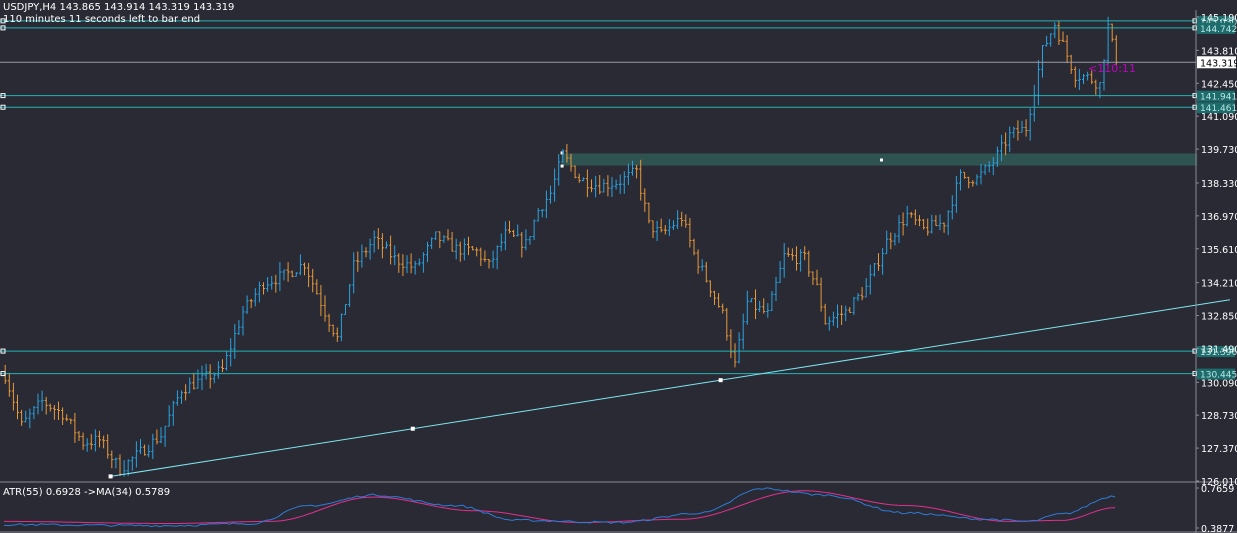  I want to click on zone-rect, so click(879, 159).